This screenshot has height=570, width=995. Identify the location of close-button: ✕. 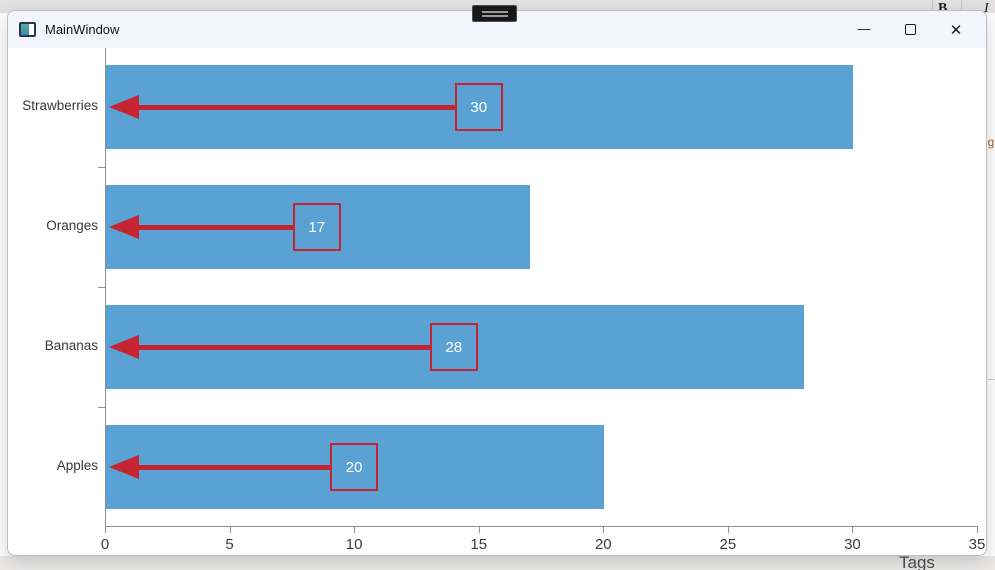
(956, 29).